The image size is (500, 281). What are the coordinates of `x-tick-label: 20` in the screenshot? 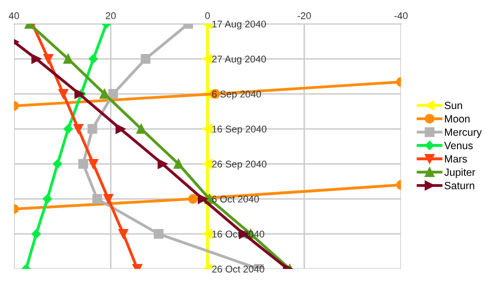 It's located at (111, 16).